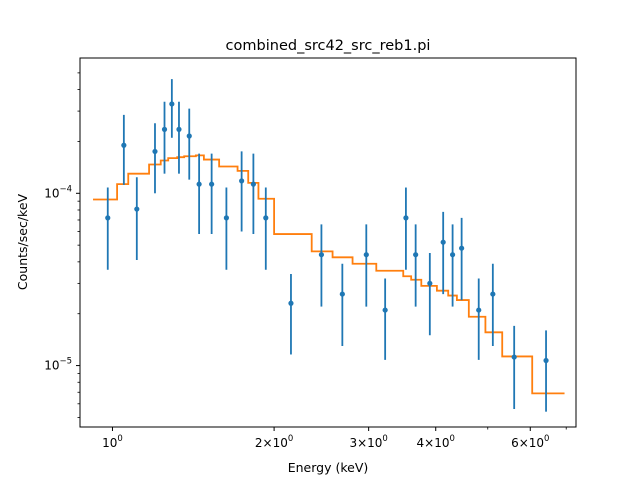 Image resolution: width=640 pixels, height=484 pixels. Describe the element at coordinates (436, 442) in the screenshot. I see `x-tick-label: 4×100` at that location.